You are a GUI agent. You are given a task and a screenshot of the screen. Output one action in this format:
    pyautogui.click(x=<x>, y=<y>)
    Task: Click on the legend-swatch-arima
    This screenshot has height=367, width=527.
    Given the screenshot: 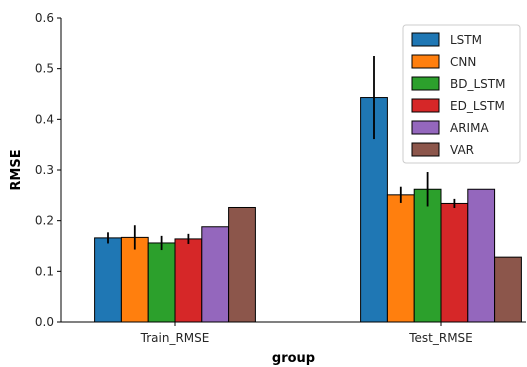 What is the action you would take?
    pyautogui.click(x=425, y=127)
    